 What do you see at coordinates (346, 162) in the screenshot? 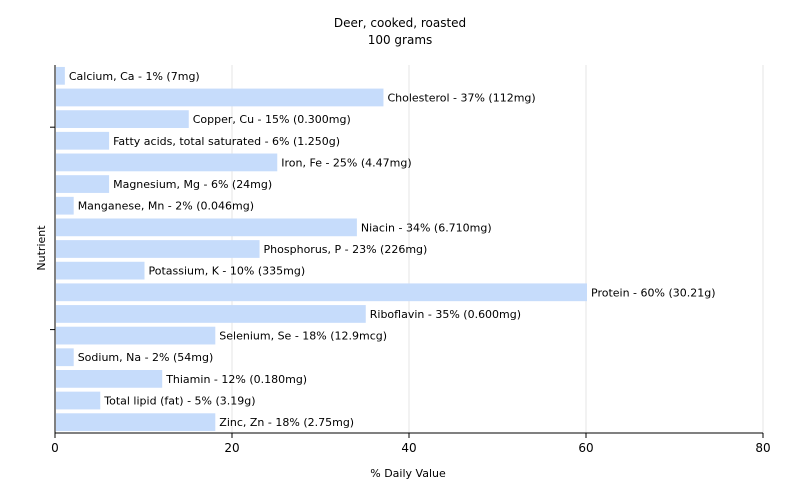
I see `bar-label: Iron, Fe - 25% (4.47mg)` at bounding box center [346, 162].